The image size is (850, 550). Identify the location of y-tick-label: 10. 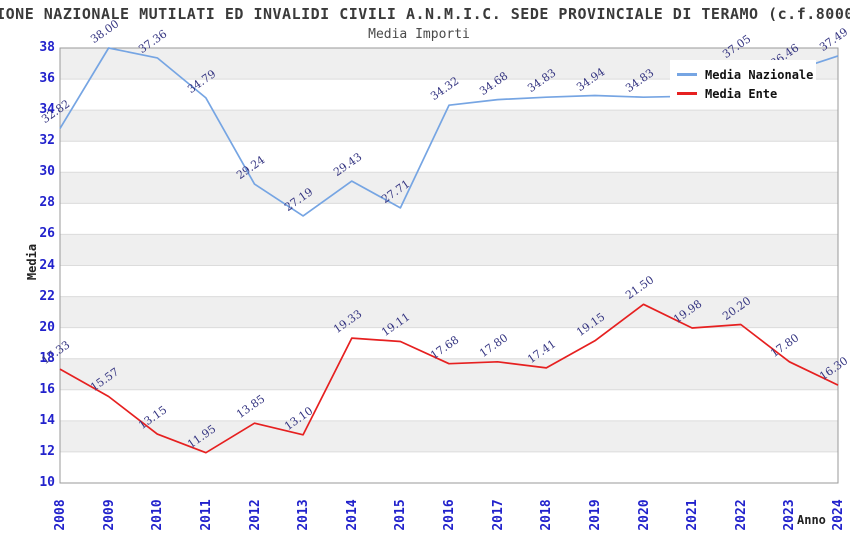
(47, 482).